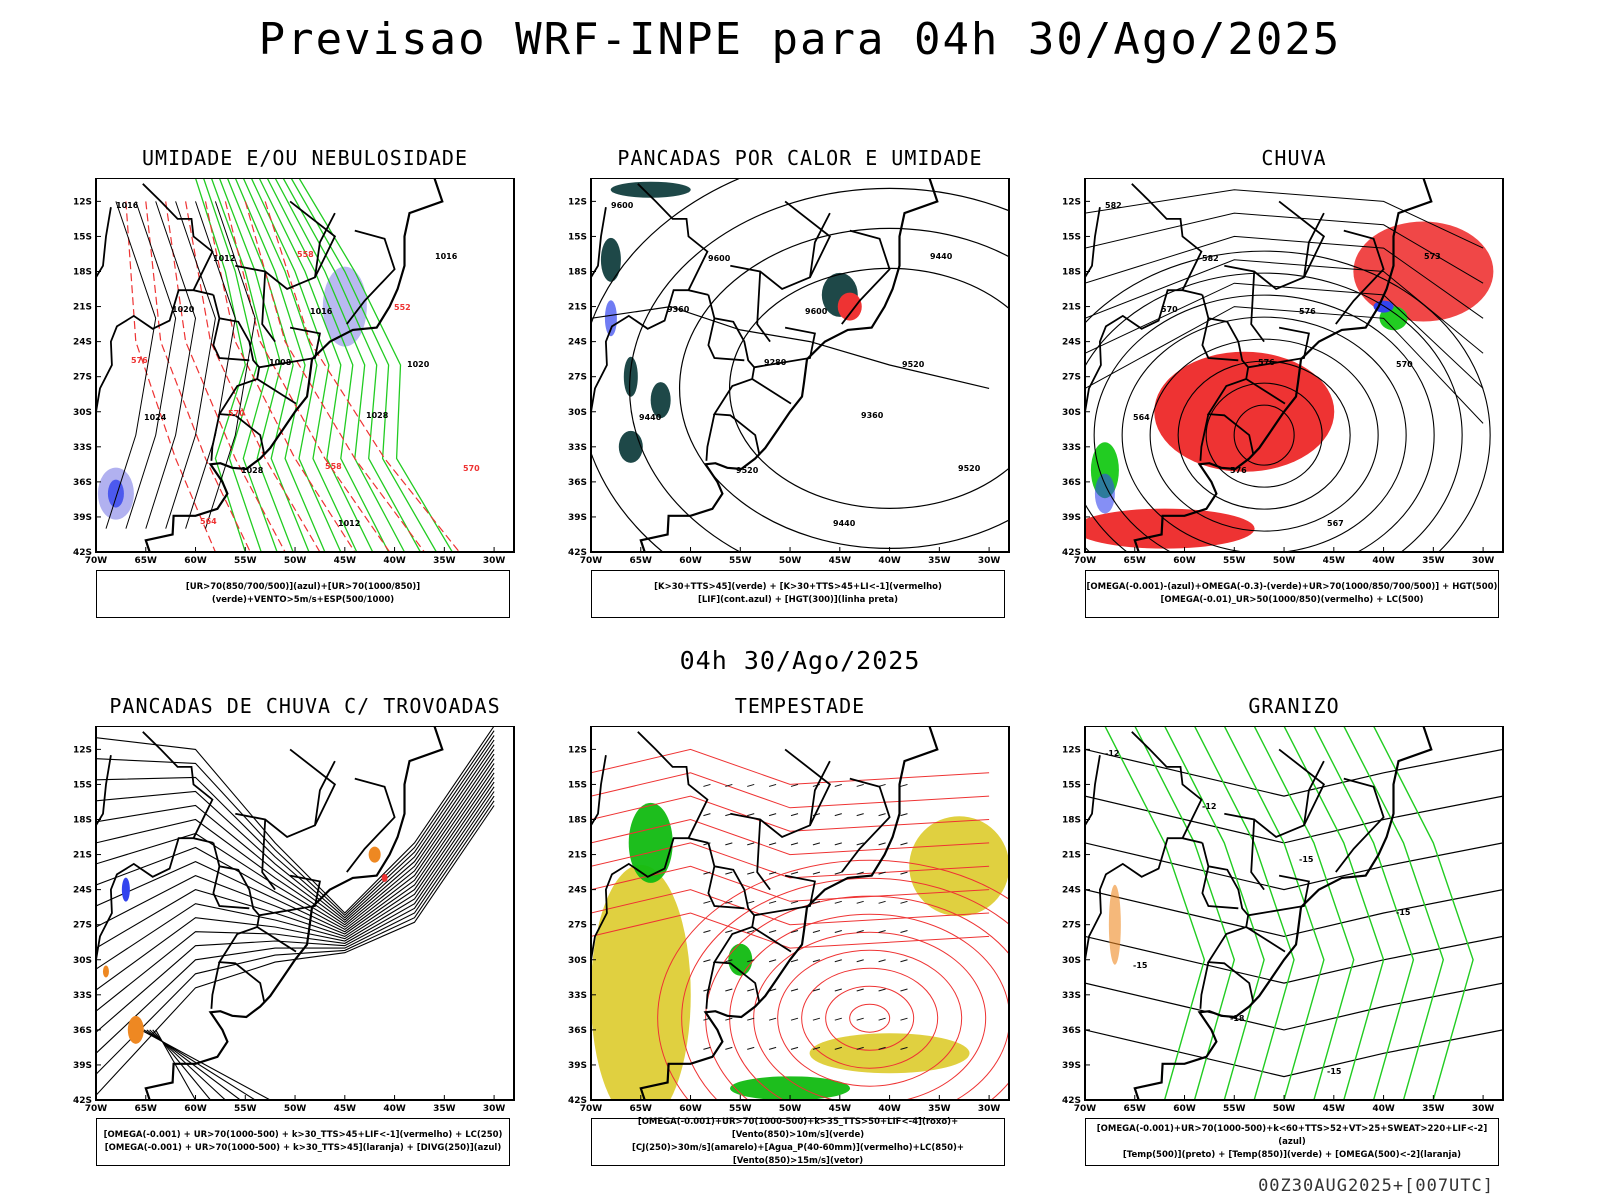 Image resolution: width=1600 pixels, height=1200 pixels. What do you see at coordinates (82, 856) in the screenshot?
I see `lat-label: 21S` at bounding box center [82, 856].